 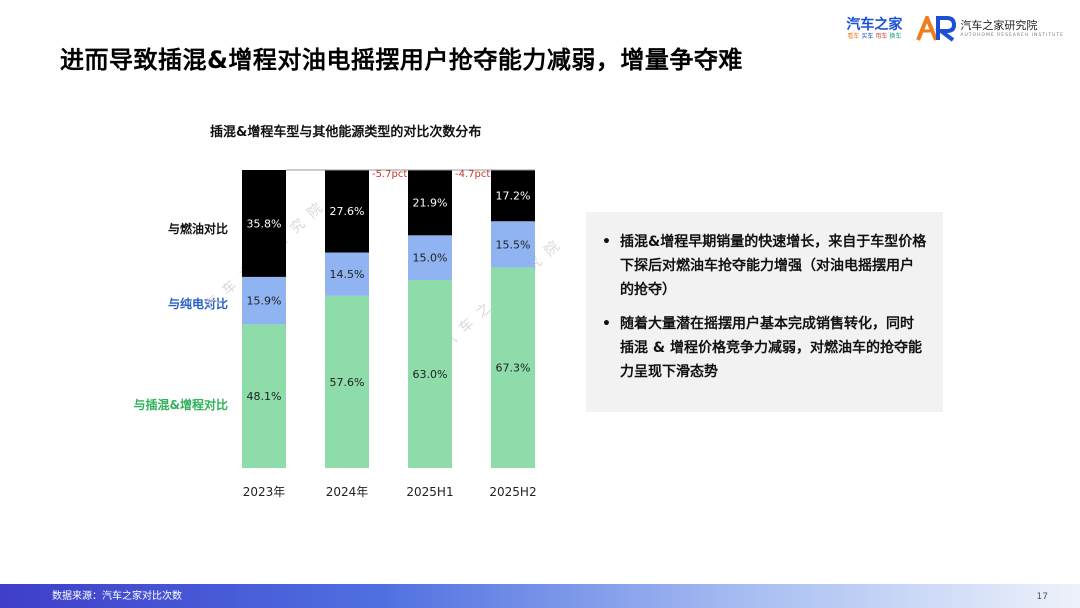 I want to click on logo-sub-3: 用车, so click(x=881, y=36).